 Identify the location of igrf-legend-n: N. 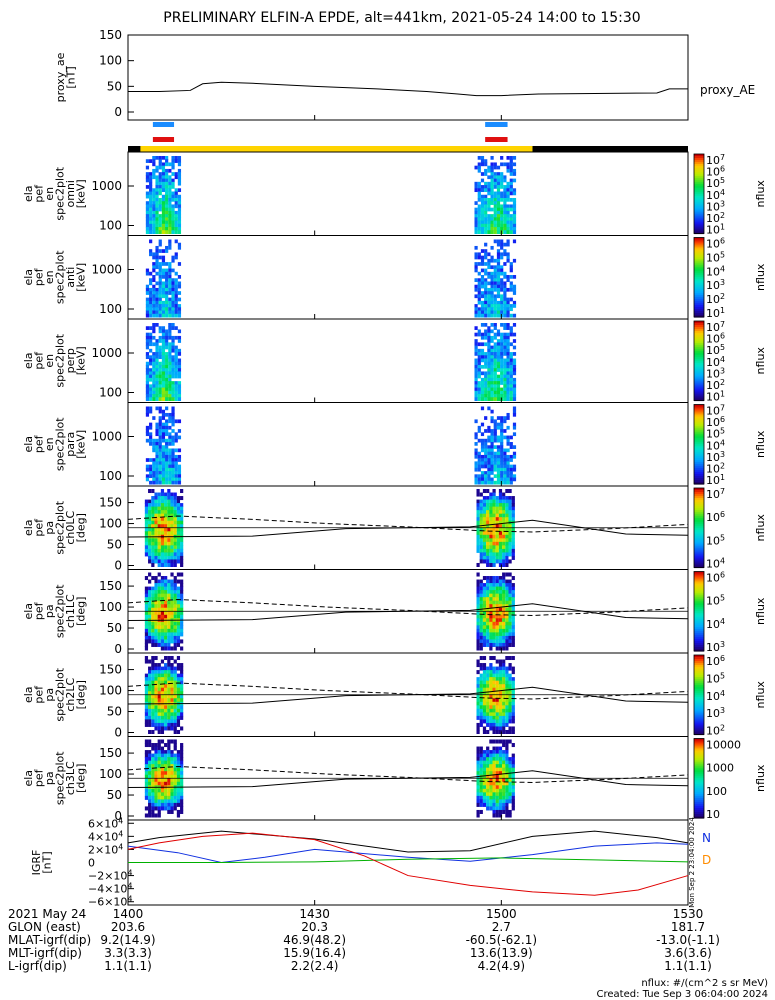
(706, 838).